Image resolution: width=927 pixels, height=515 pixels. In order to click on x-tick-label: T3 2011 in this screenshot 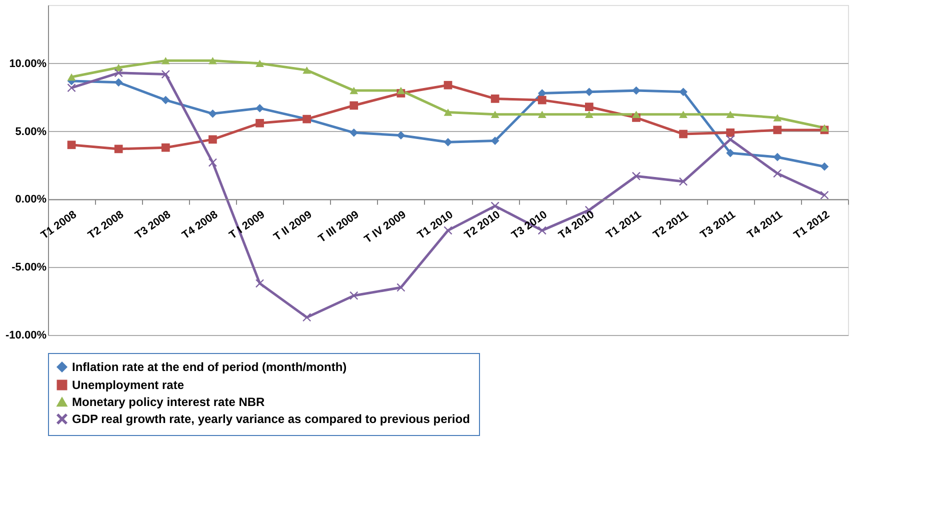, I will do `click(718, 225)`.